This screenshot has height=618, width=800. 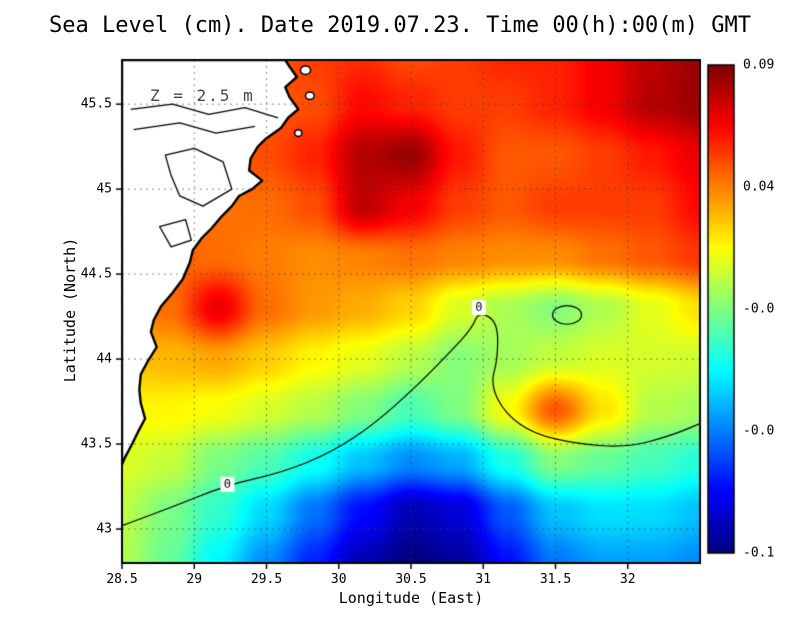 What do you see at coordinates (338, 579) in the screenshot?
I see `x-tick-label: 30` at bounding box center [338, 579].